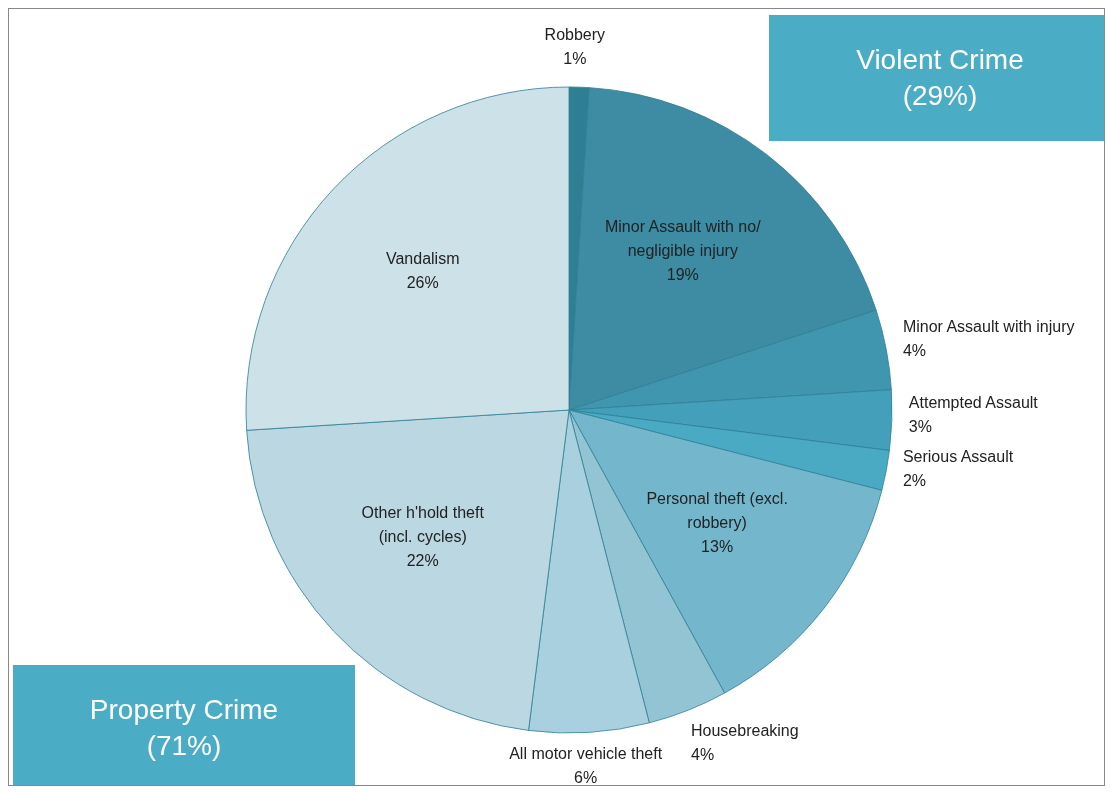 The image size is (1111, 792). Describe the element at coordinates (575, 59) in the screenshot. I see `data-label: 1%` at that location.